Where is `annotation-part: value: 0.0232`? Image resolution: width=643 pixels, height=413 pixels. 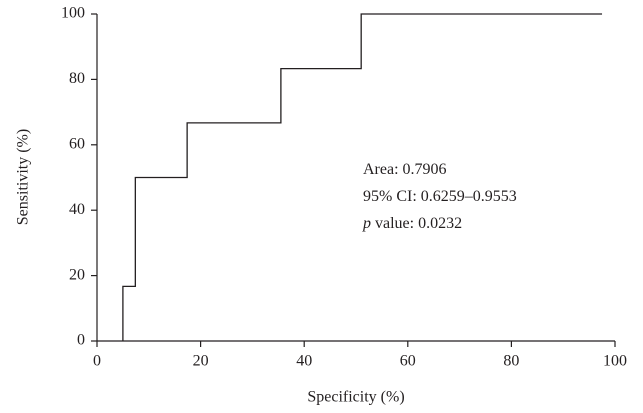
annotation-part: value: 0.0232 is located at coordinates (416, 223).